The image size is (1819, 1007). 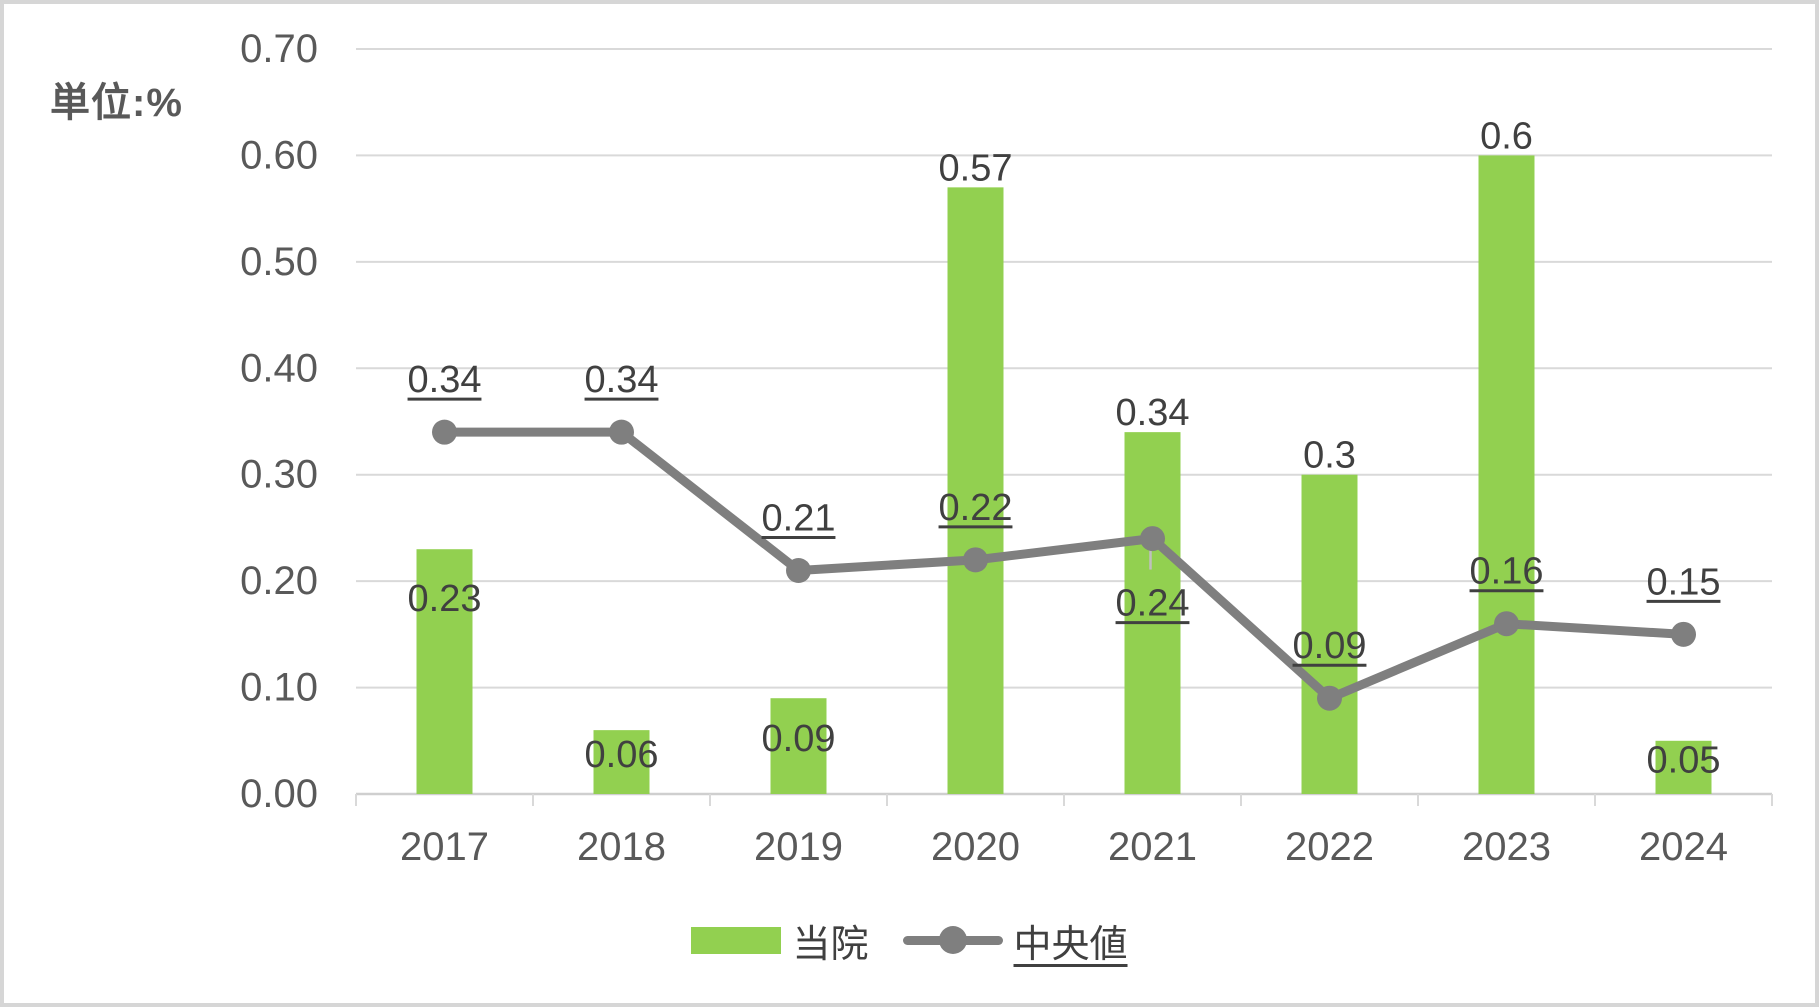 I want to click on x-axis-year-label: 2019, so click(x=798, y=847).